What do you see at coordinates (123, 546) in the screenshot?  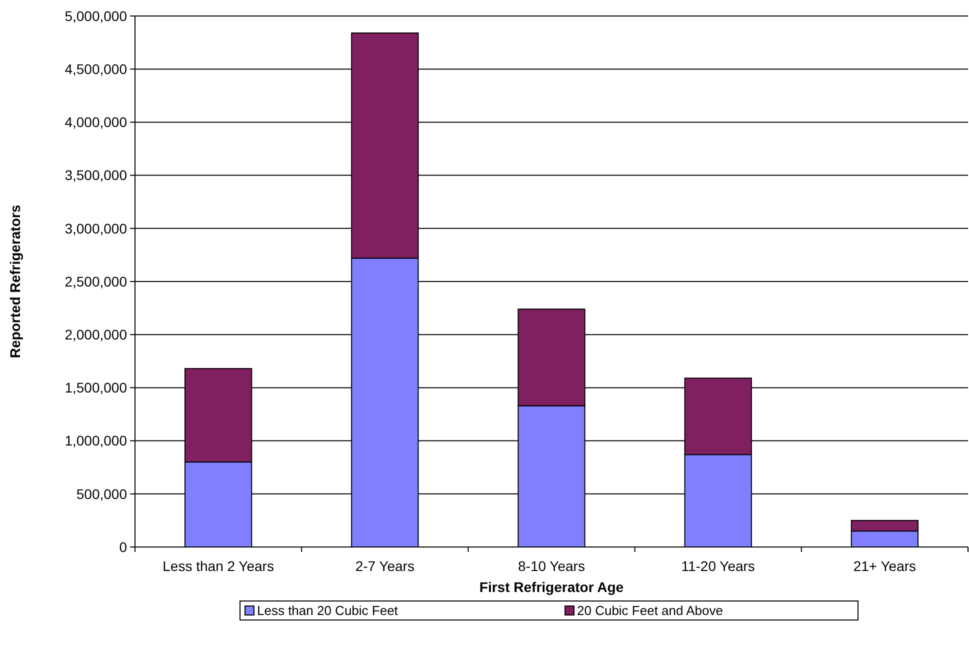 I see `y-tick-label: 0` at bounding box center [123, 546].